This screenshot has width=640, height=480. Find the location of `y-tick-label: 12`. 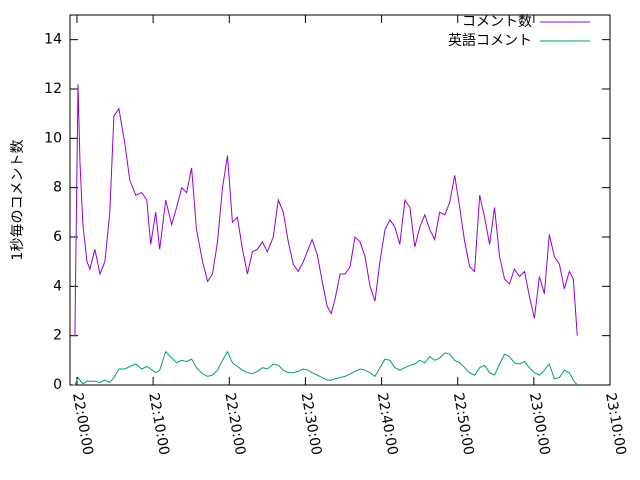

y-tick-label: 12 is located at coordinates (53, 89).